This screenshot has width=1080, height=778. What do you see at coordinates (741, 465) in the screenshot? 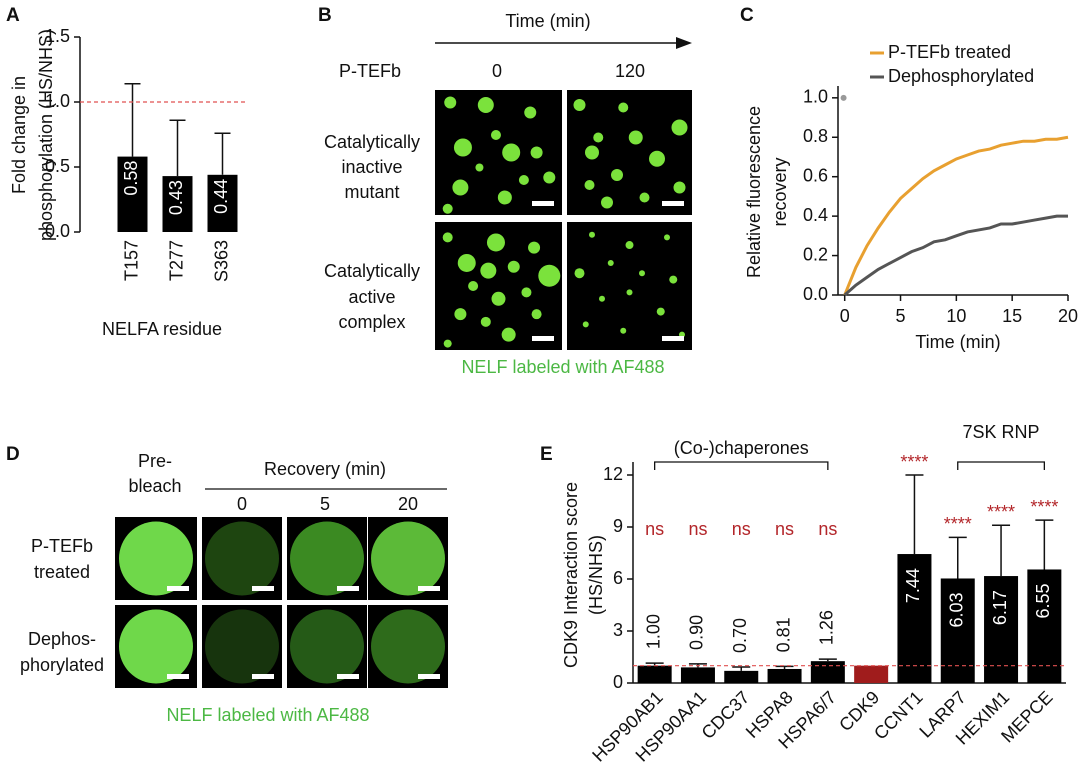
I see `group-bracket` at bounding box center [741, 465].